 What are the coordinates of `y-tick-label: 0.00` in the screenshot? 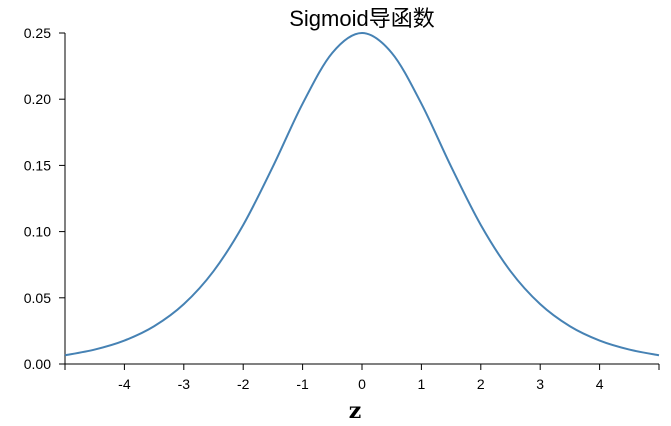 It's located at (37, 364).